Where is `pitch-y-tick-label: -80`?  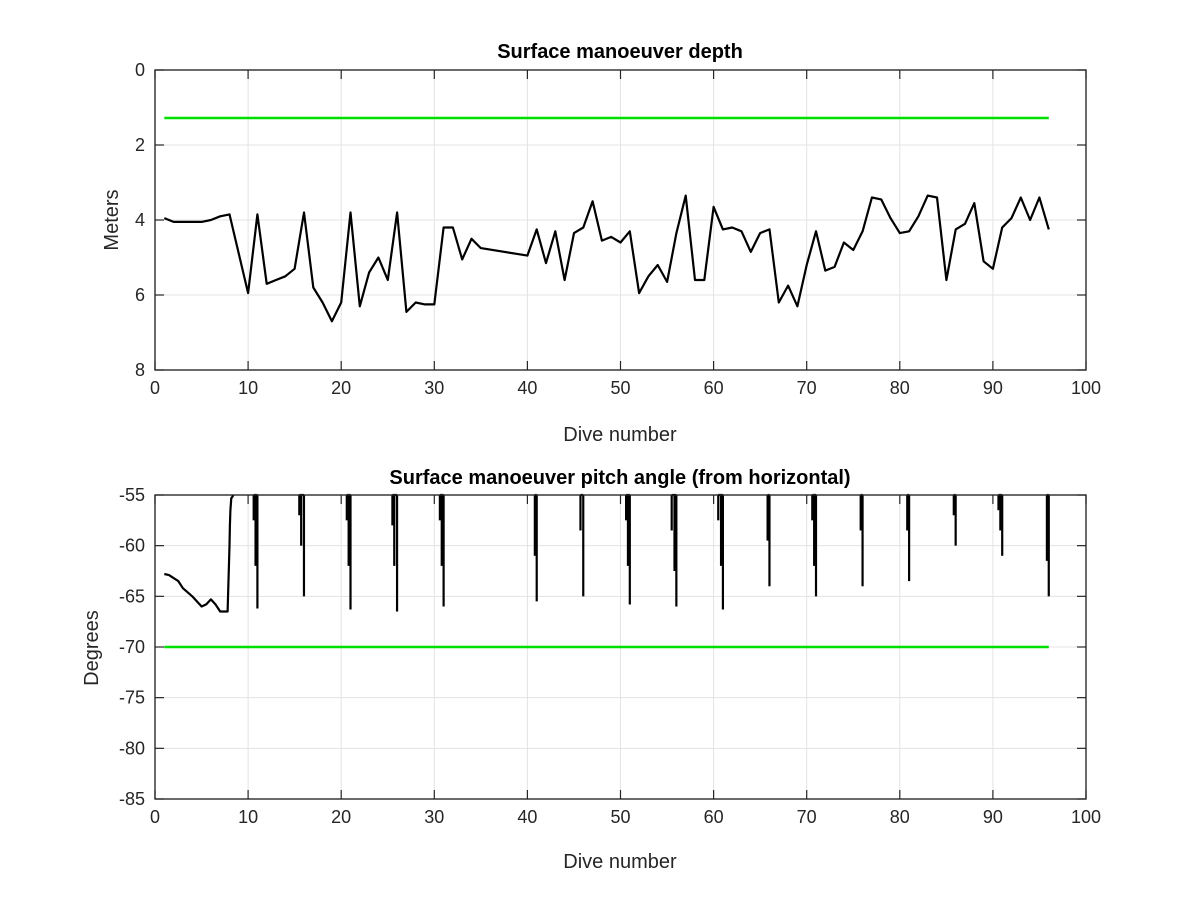 pitch-y-tick-label: -80 is located at coordinates (132, 748).